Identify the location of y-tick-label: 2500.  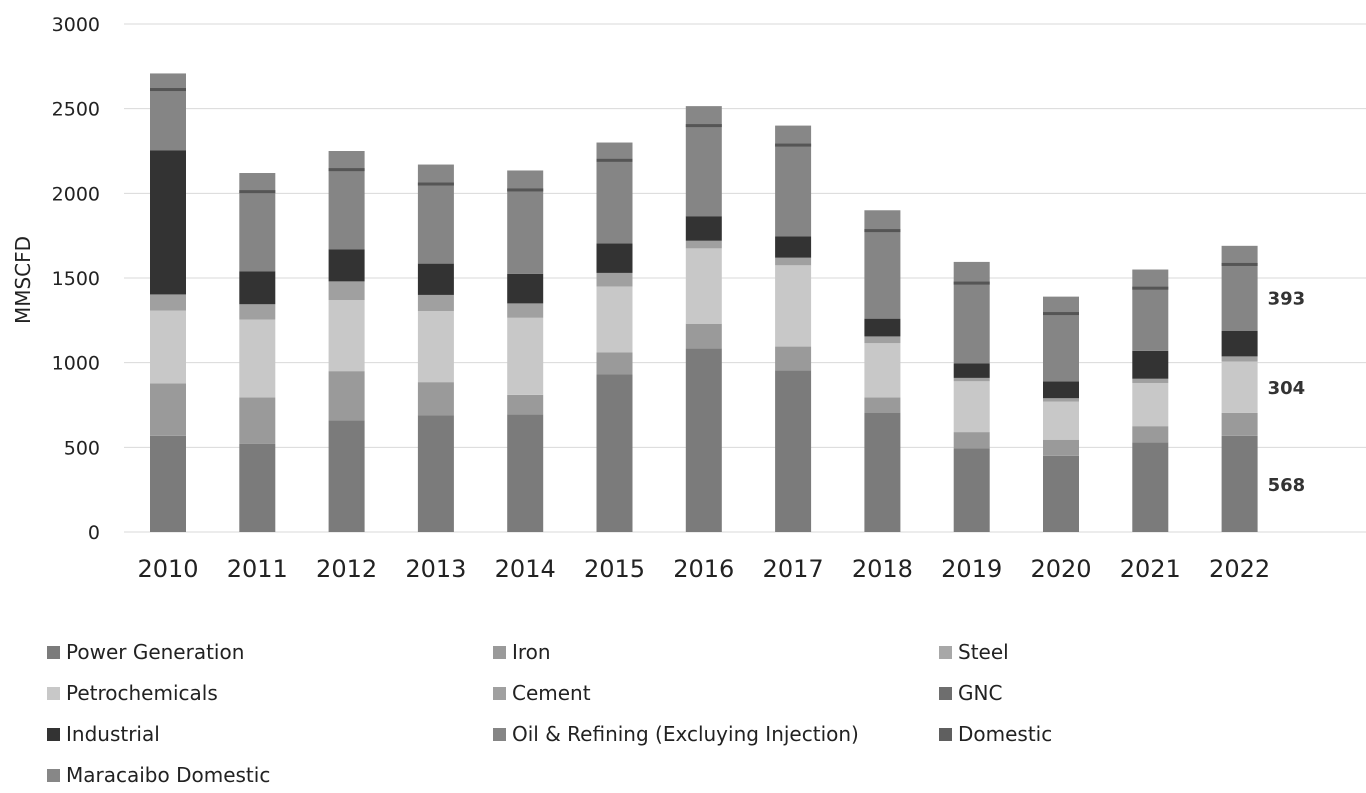
(76, 110).